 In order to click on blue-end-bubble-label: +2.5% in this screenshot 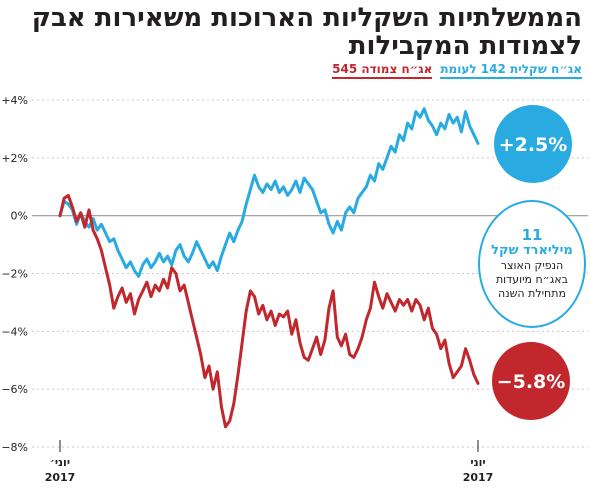, I will do `click(533, 145)`.